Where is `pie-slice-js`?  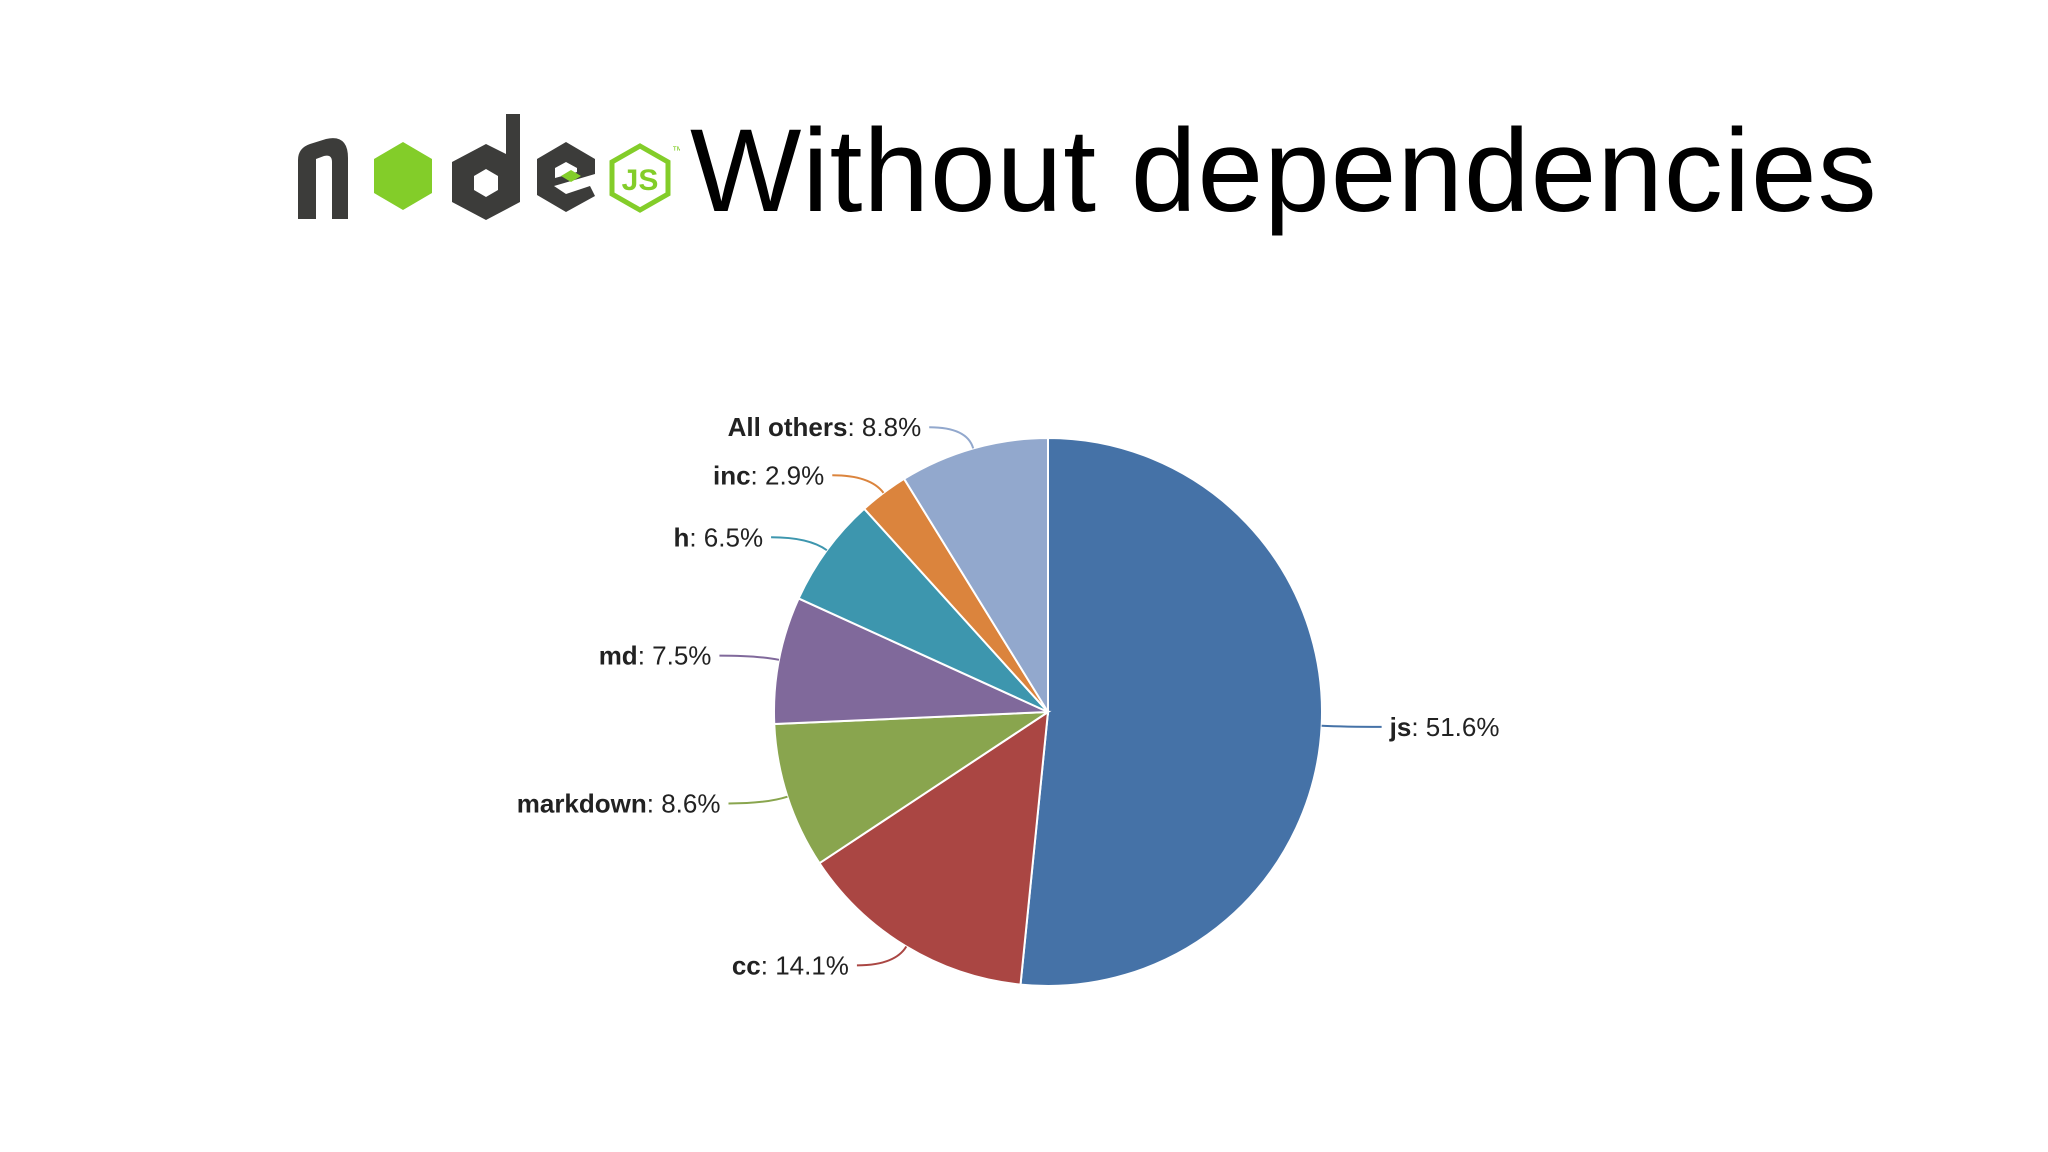 pie-slice-js is located at coordinates (1171, 711).